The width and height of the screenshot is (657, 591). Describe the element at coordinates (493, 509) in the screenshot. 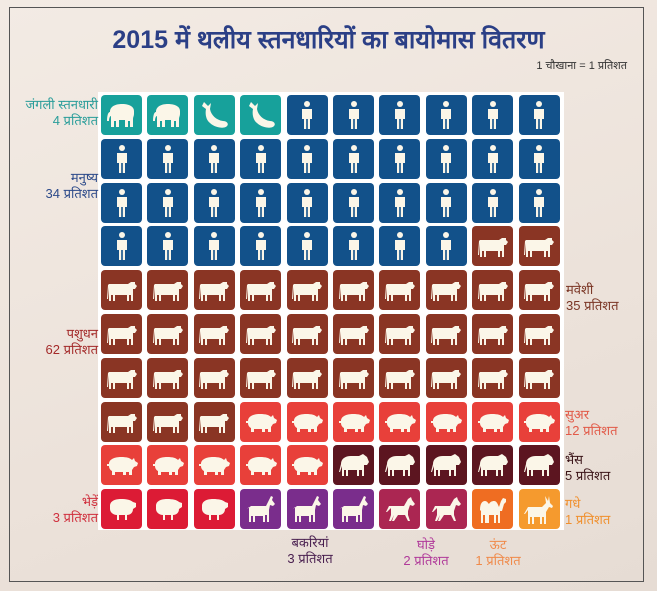

I see `camel-icon` at that location.